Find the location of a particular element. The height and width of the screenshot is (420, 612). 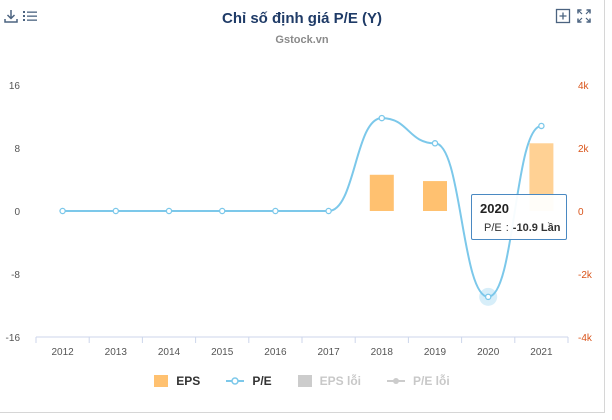

x-tick-label: 2021 is located at coordinates (541, 352).